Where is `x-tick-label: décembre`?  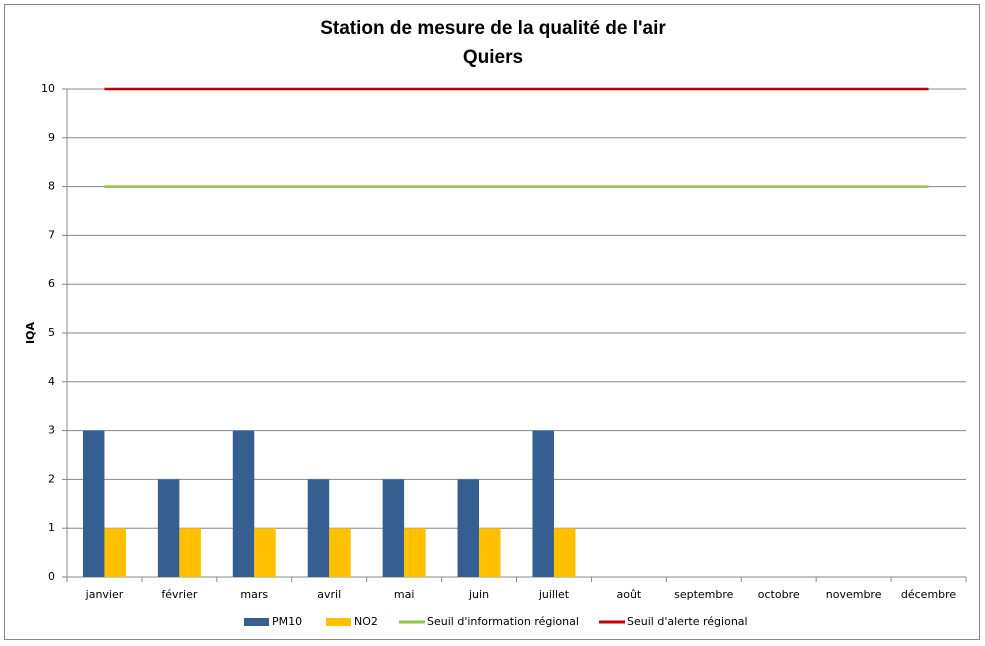
x-tick-label: décembre is located at coordinates (929, 594).